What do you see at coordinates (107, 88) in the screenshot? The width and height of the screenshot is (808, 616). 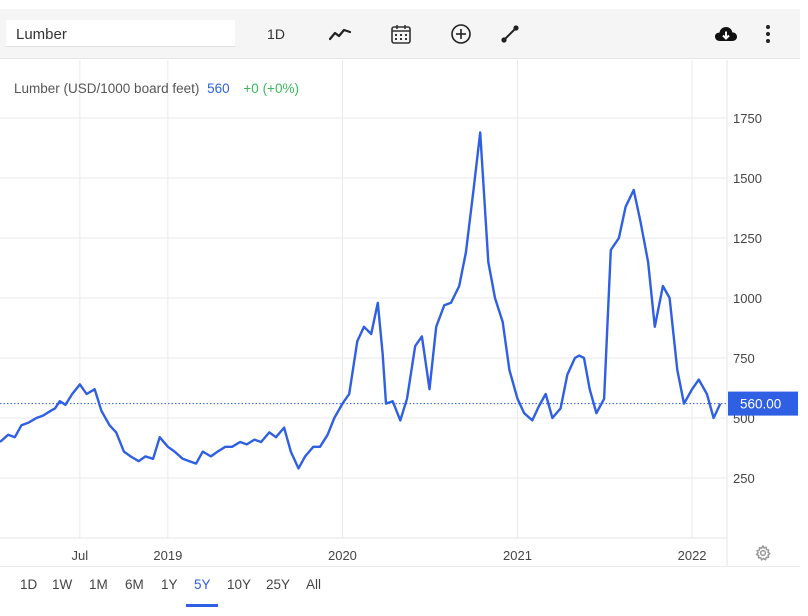 I see `legend-series-name: Lumber (USD/1000 board feet)` at bounding box center [107, 88].